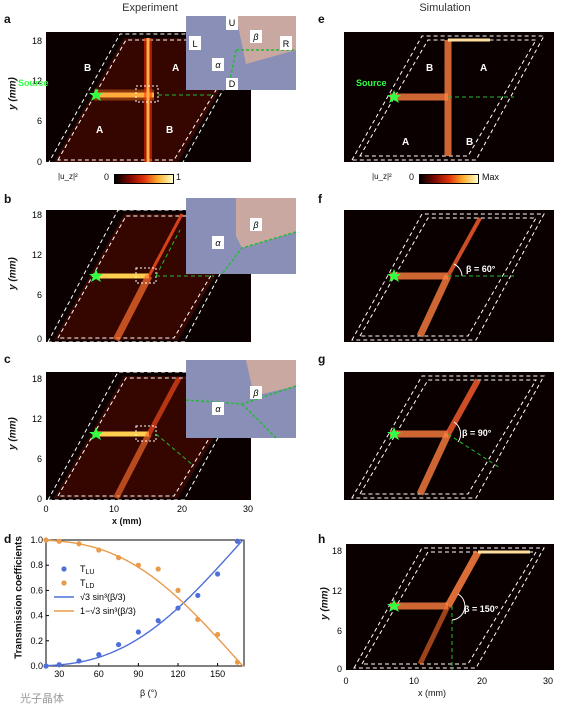 This screenshot has height=707, width=564. I want to click on inset-label-d-bg, so click(232, 84).